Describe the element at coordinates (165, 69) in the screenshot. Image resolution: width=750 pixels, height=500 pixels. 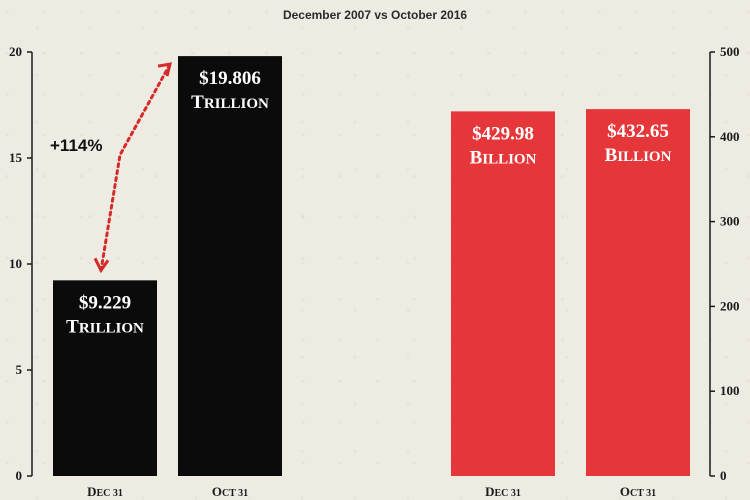
I see `arrowhead-up-icon` at that location.